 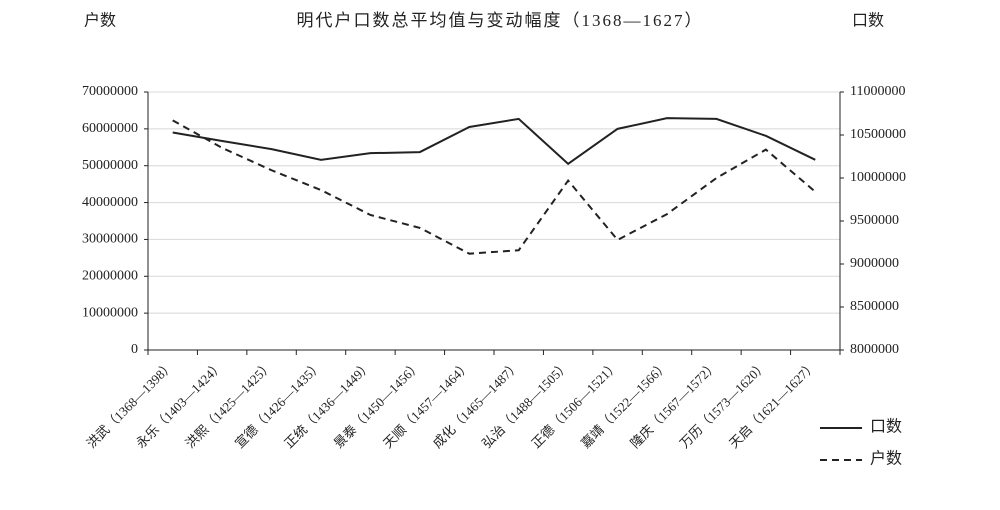 I want to click on y-tick-label: 0, so click(x=134, y=349).